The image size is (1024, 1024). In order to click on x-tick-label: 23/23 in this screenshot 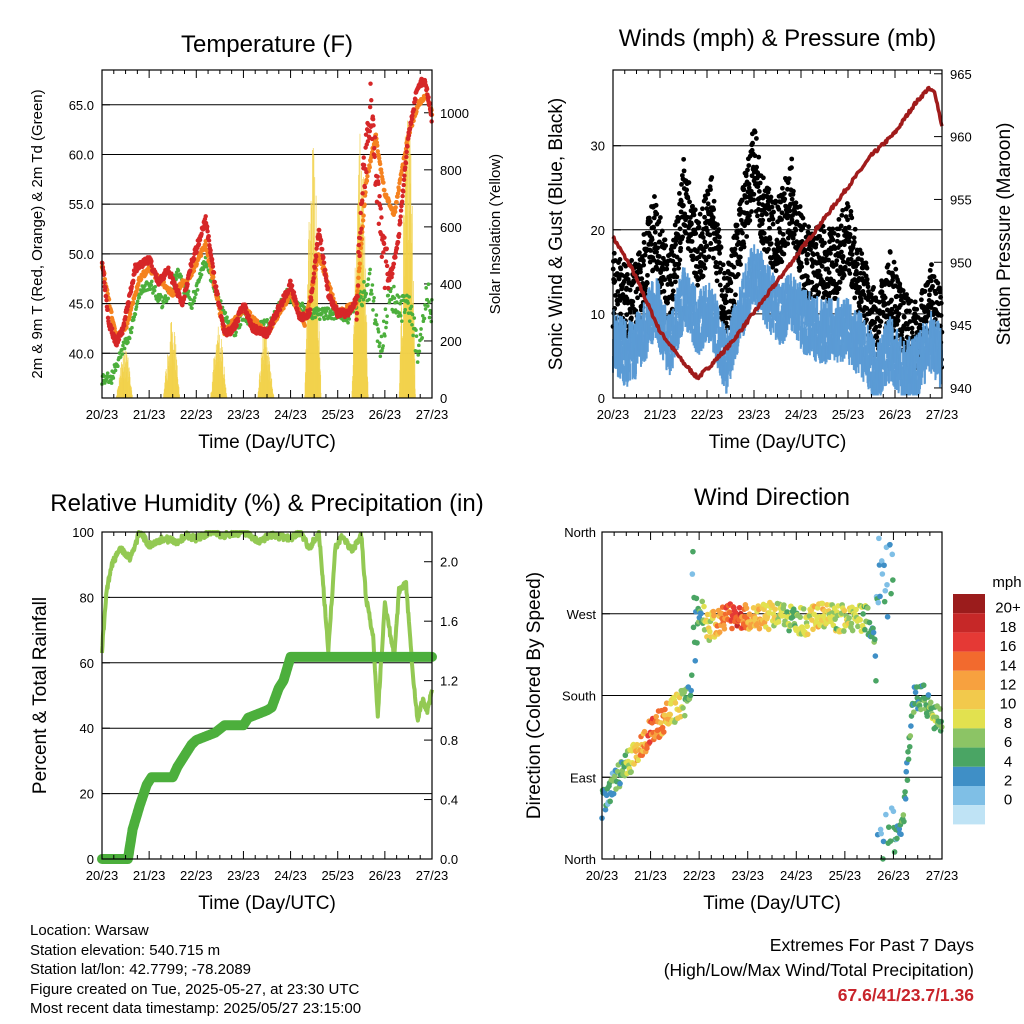, I will do `click(243, 414)`.